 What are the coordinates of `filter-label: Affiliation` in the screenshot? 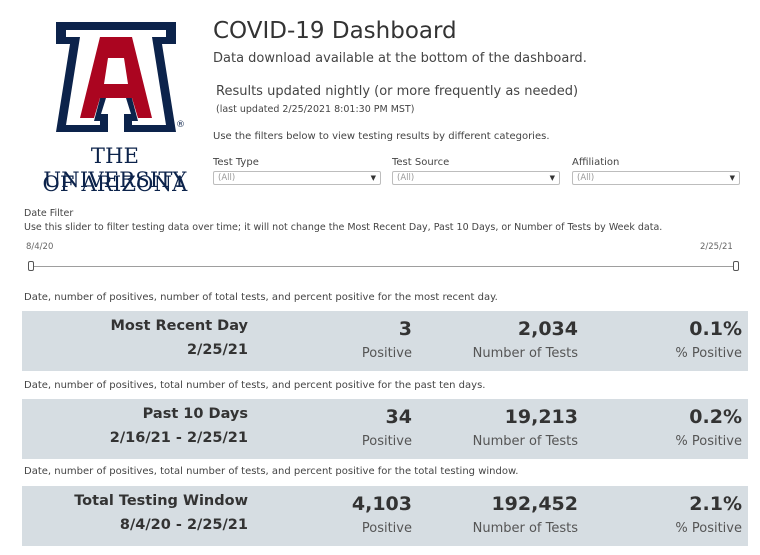 It's located at (596, 162).